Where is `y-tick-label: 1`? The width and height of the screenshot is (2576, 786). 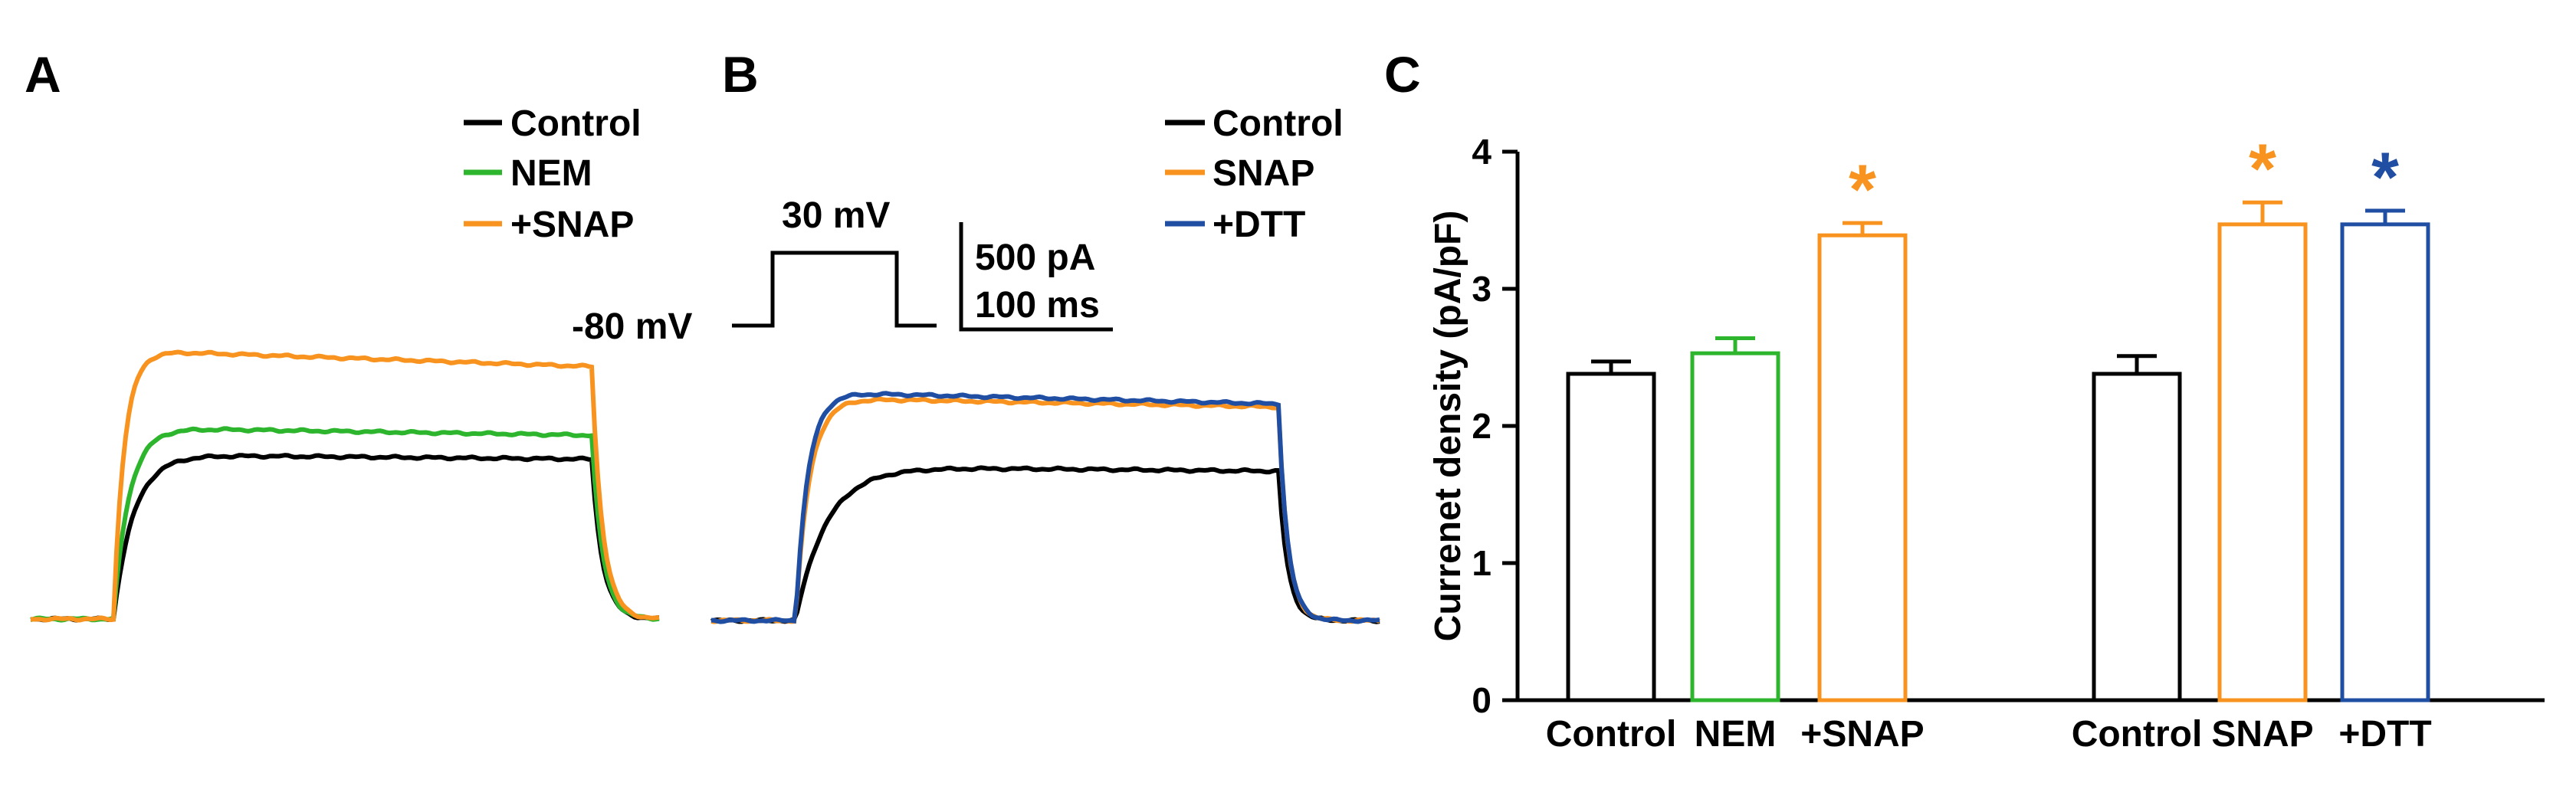 y-tick-label: 1 is located at coordinates (1481, 563).